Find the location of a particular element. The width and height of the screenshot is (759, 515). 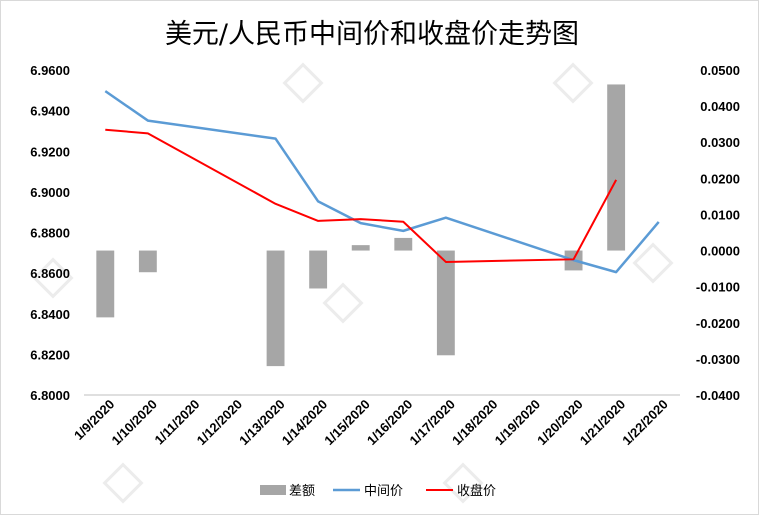

right-tick-label: -0.0100 is located at coordinates (718, 287).